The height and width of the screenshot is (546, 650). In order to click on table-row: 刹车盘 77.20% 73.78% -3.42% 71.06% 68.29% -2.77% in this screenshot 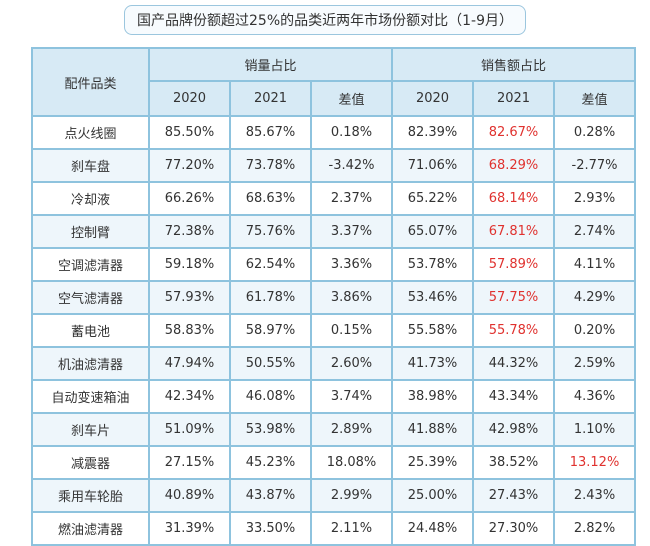, I will do `click(334, 165)`.